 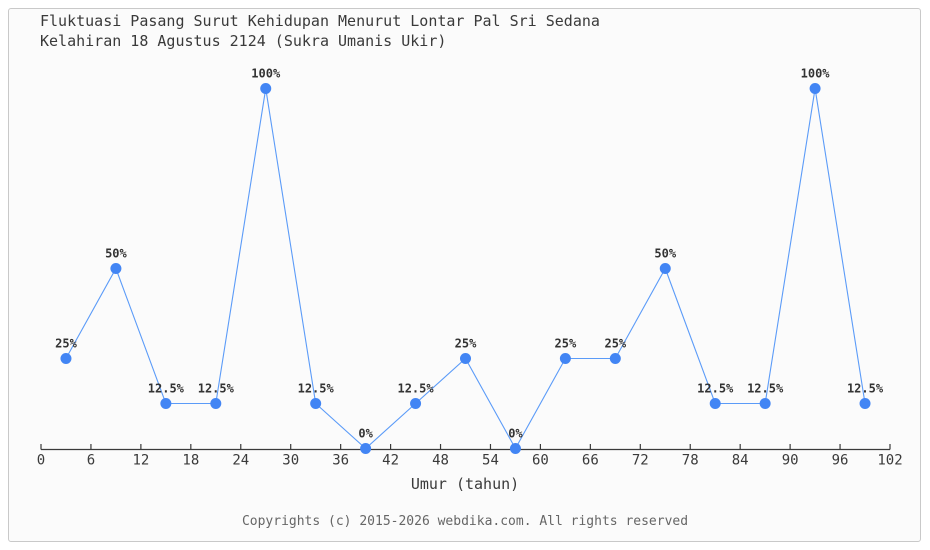 I want to click on x-axis-tick-label: 30, so click(x=290, y=461).